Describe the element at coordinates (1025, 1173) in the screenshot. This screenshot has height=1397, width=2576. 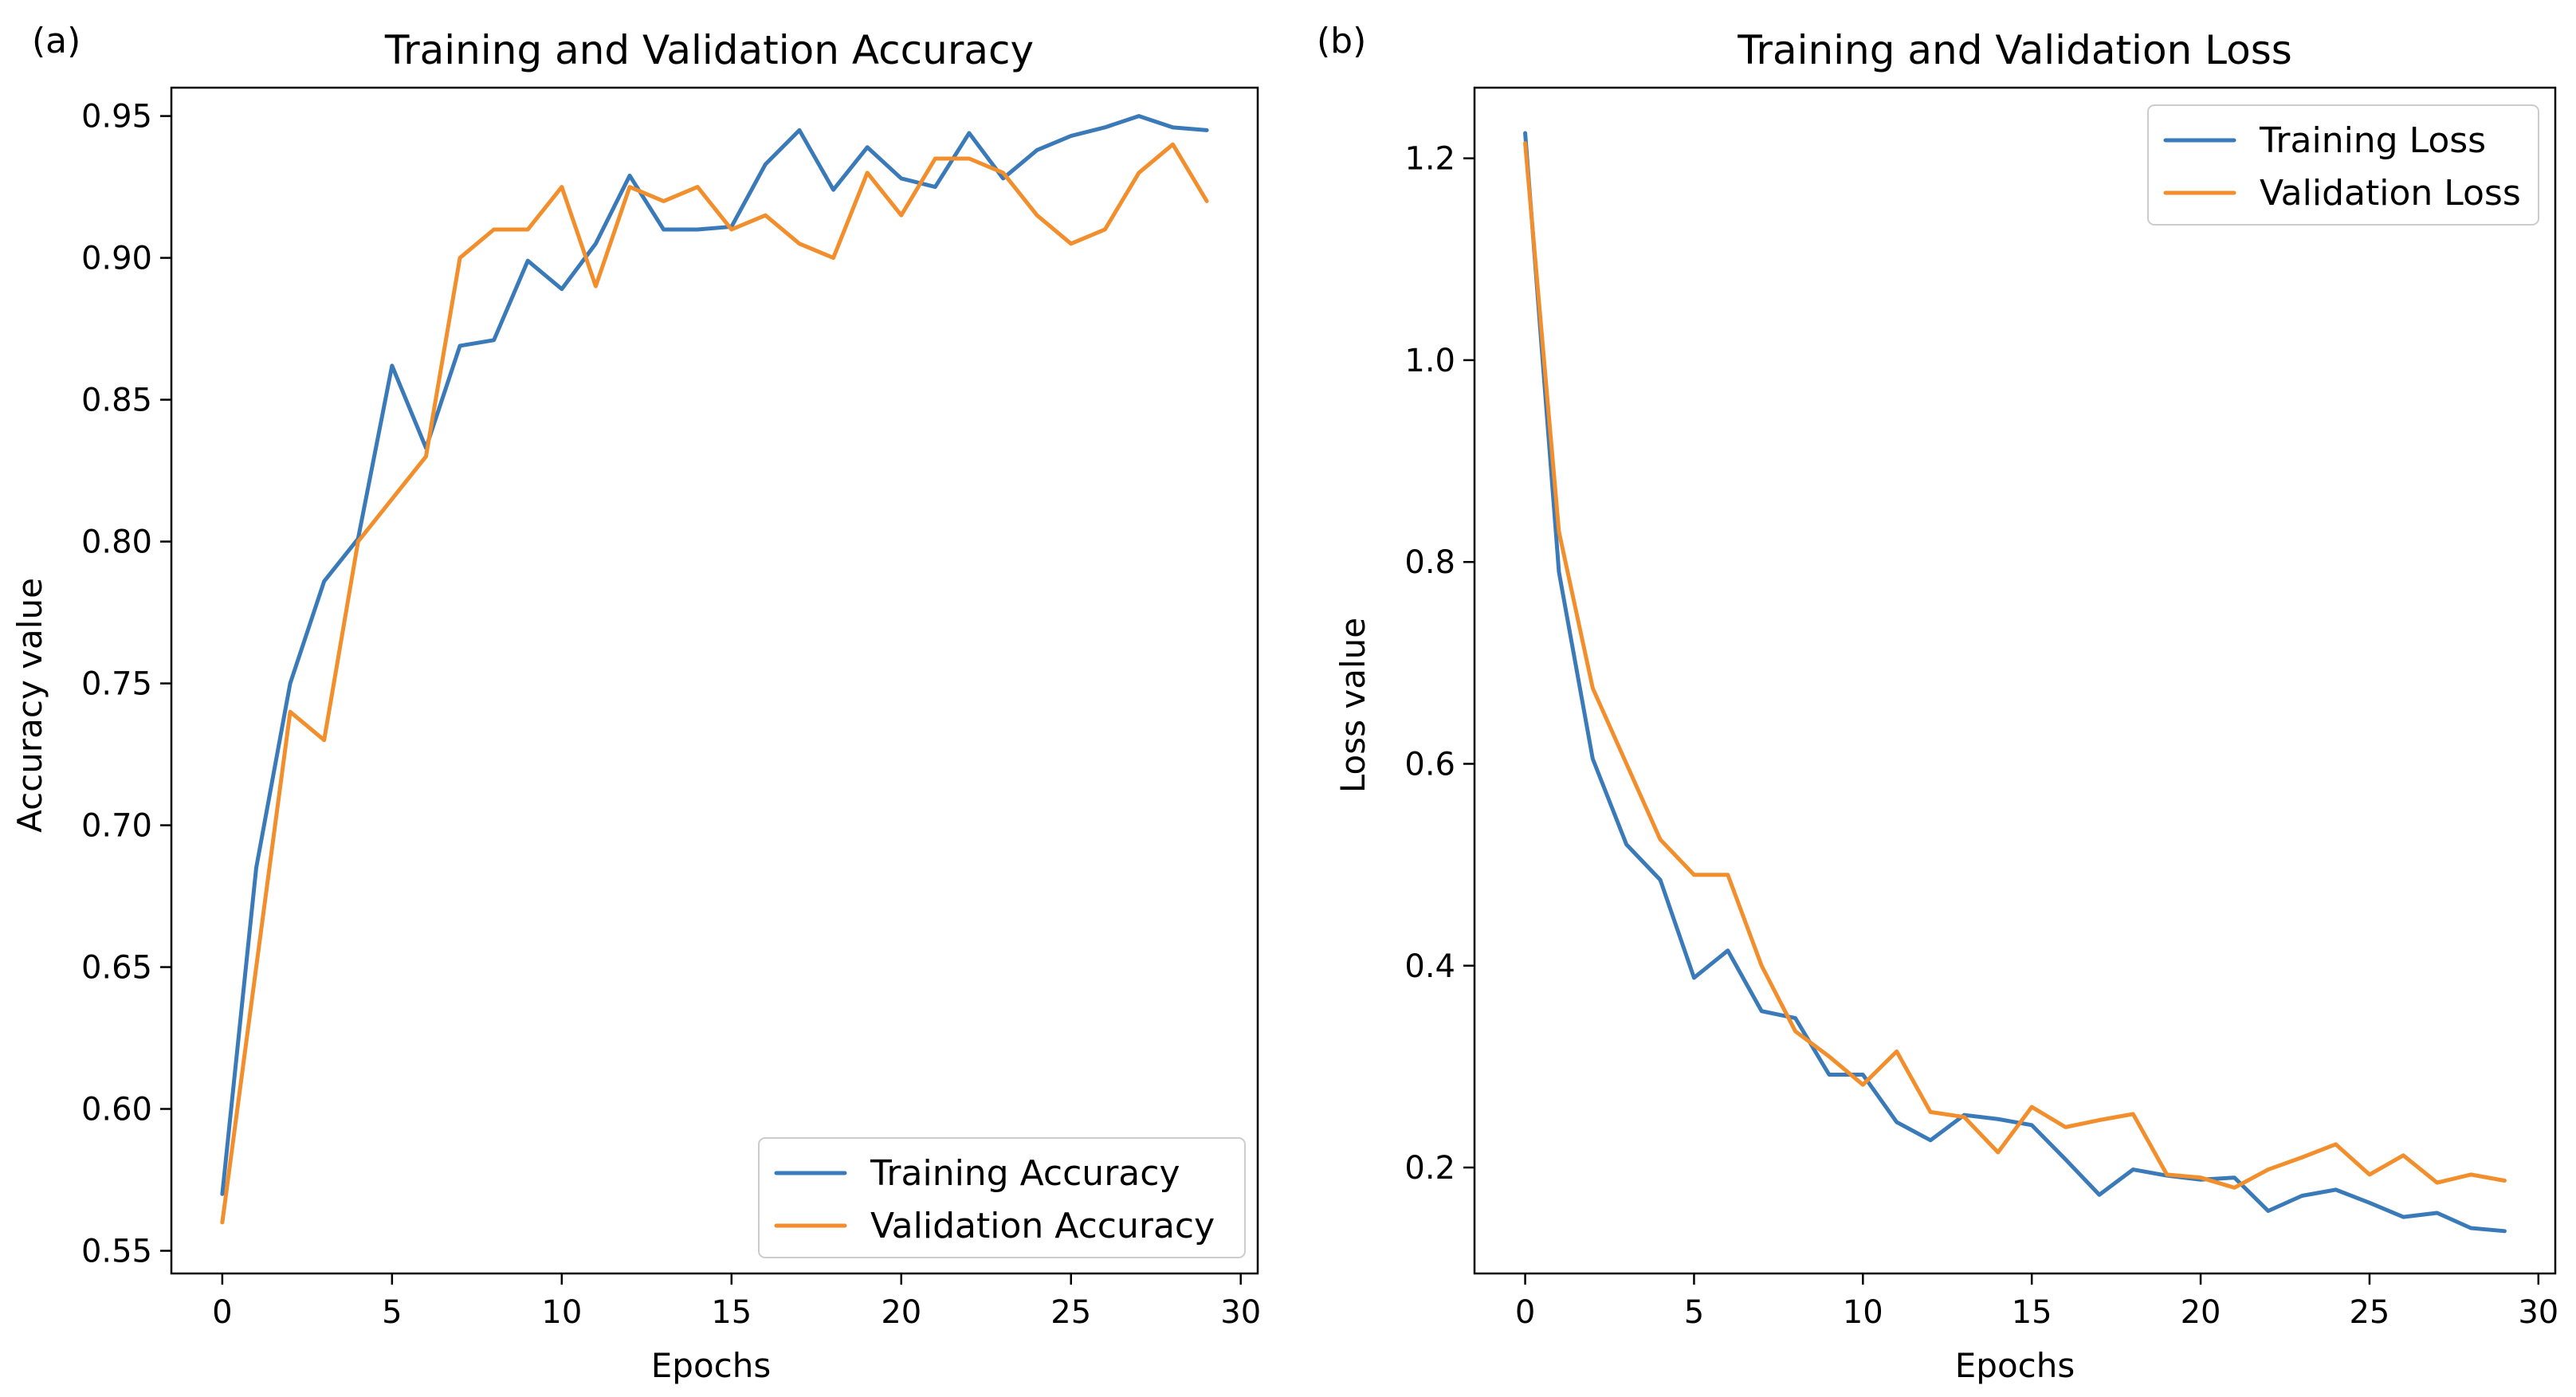
I see `legend-label-training-accuracy: Training Accuracy` at that location.